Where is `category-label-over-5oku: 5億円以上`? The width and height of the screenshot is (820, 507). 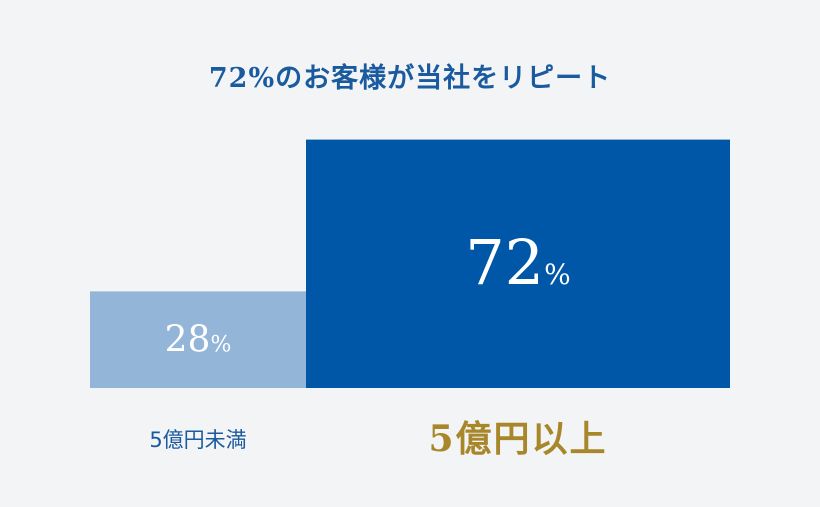 category-label-over-5oku: 5億円以上 is located at coordinates (518, 439).